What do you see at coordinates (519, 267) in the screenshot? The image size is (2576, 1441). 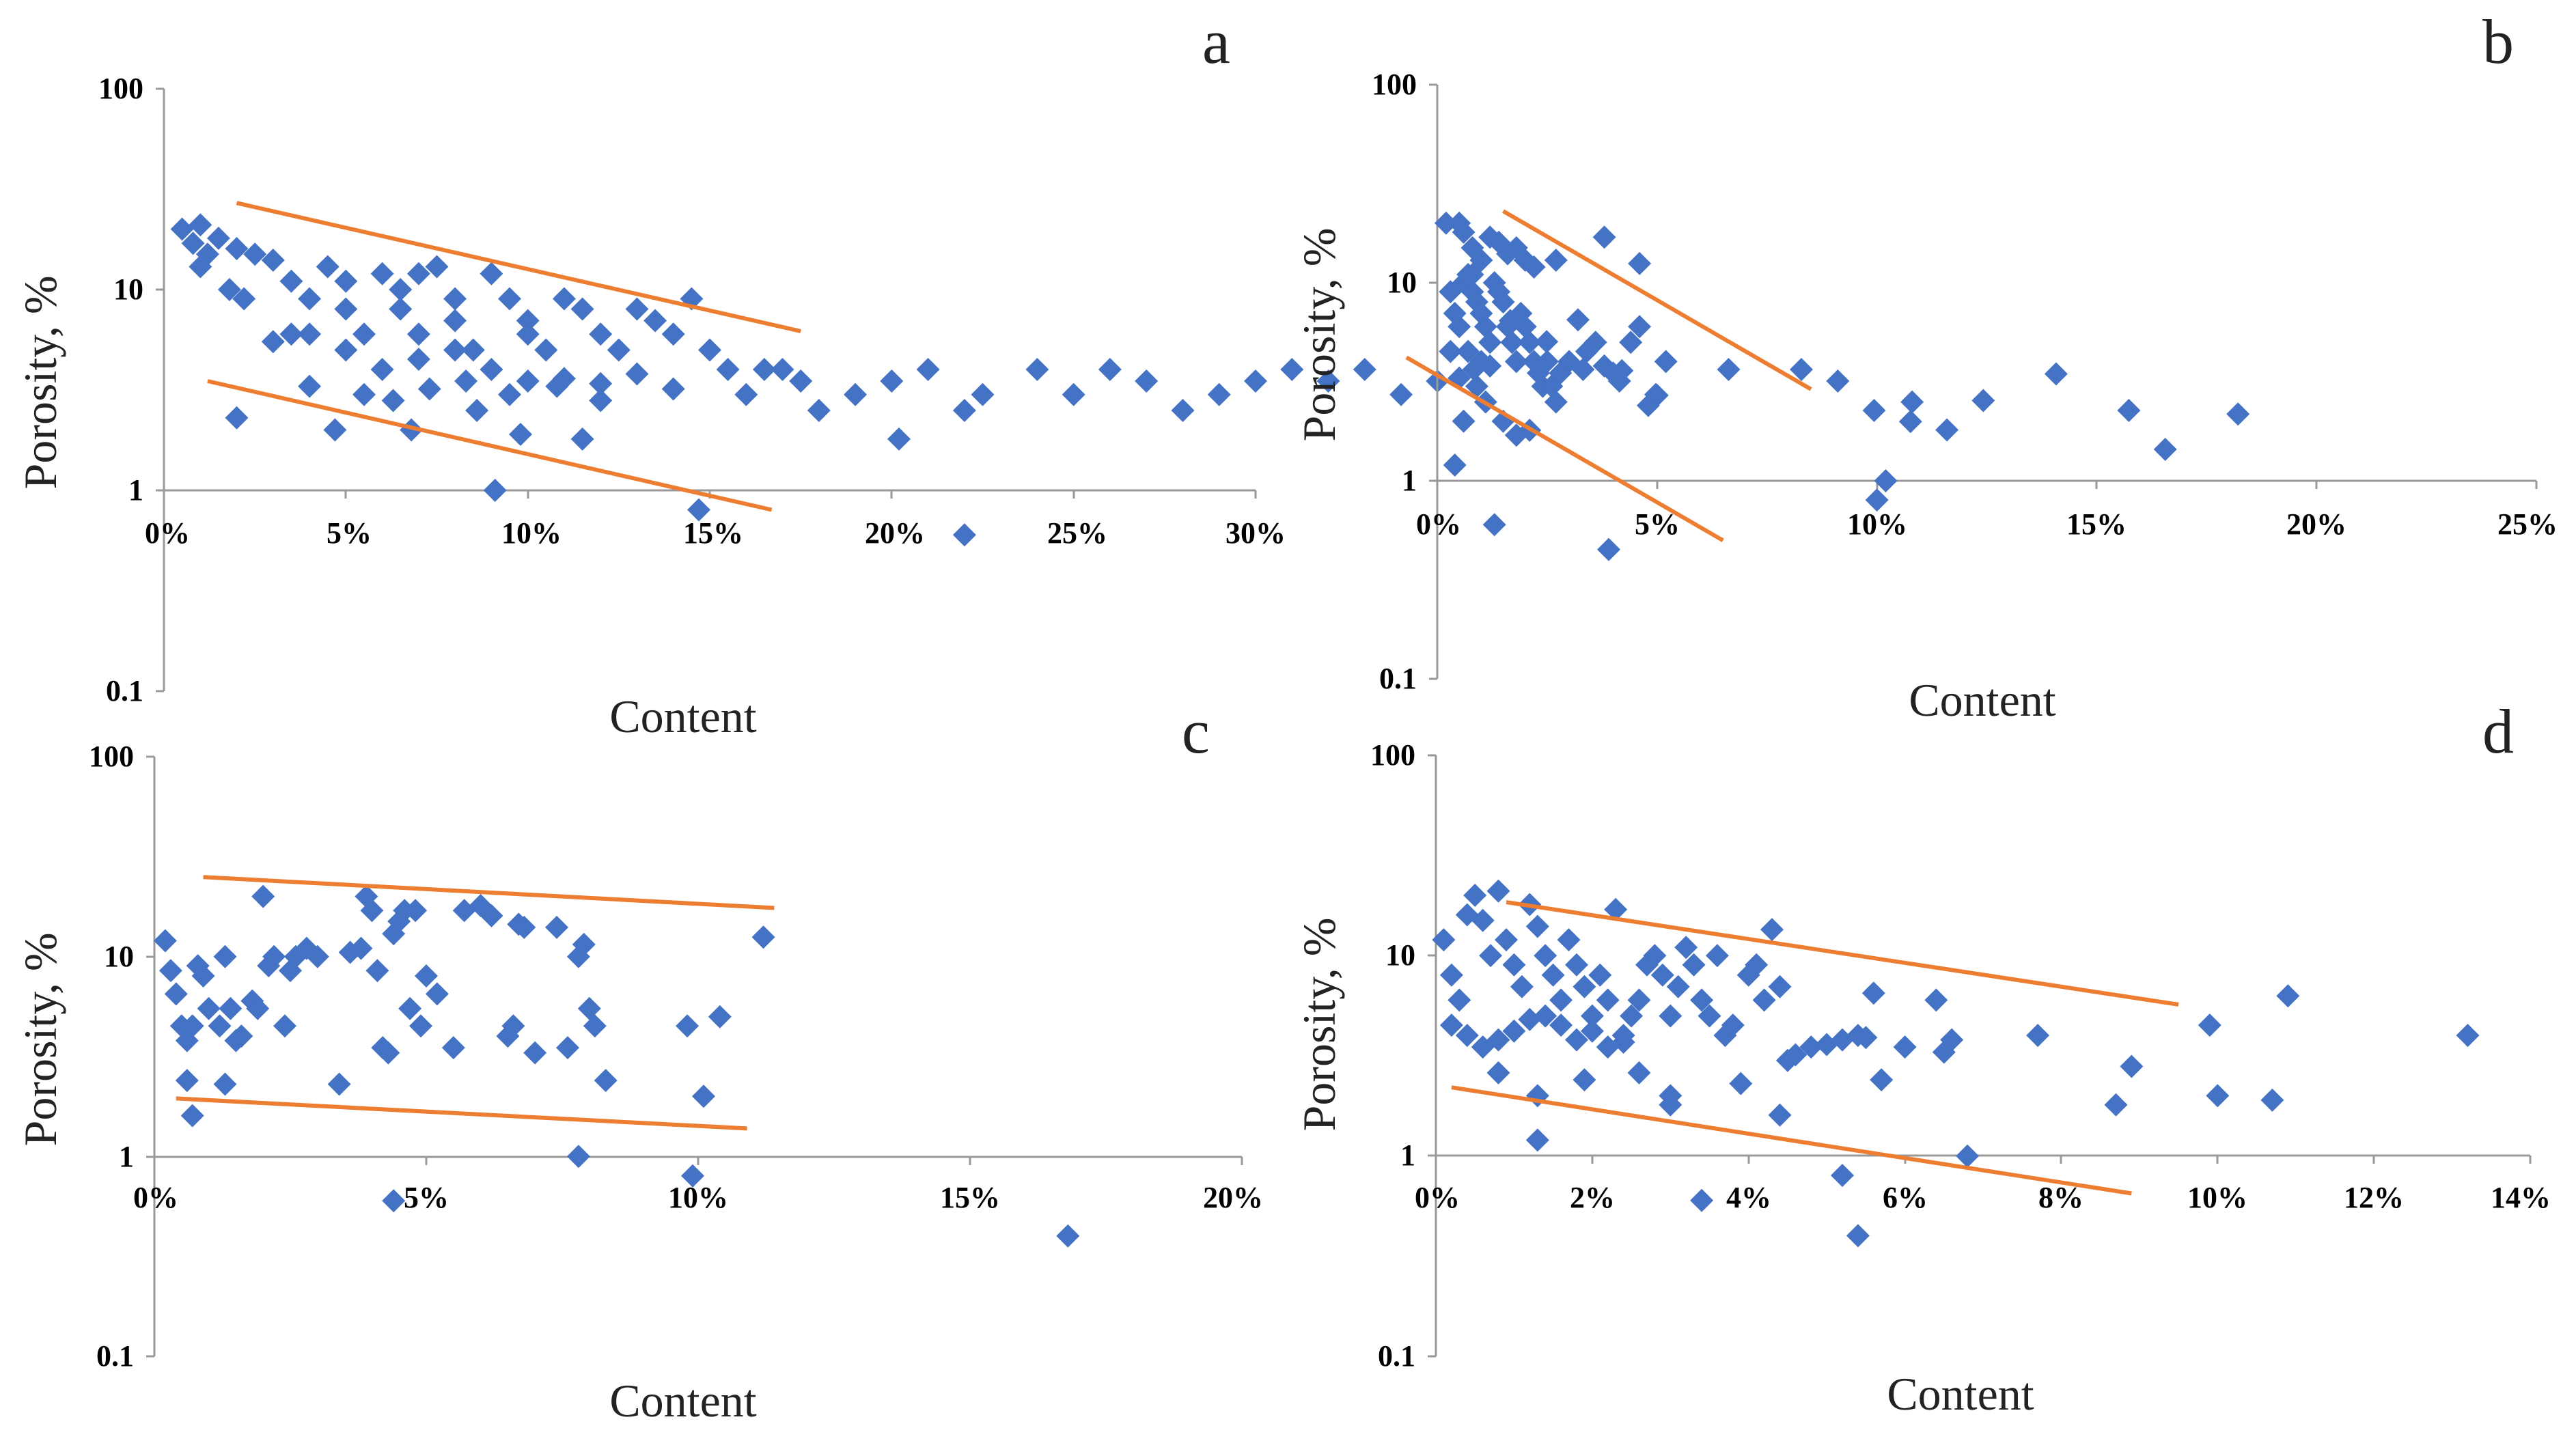 I see `trend-line-a-upper-bound` at bounding box center [519, 267].